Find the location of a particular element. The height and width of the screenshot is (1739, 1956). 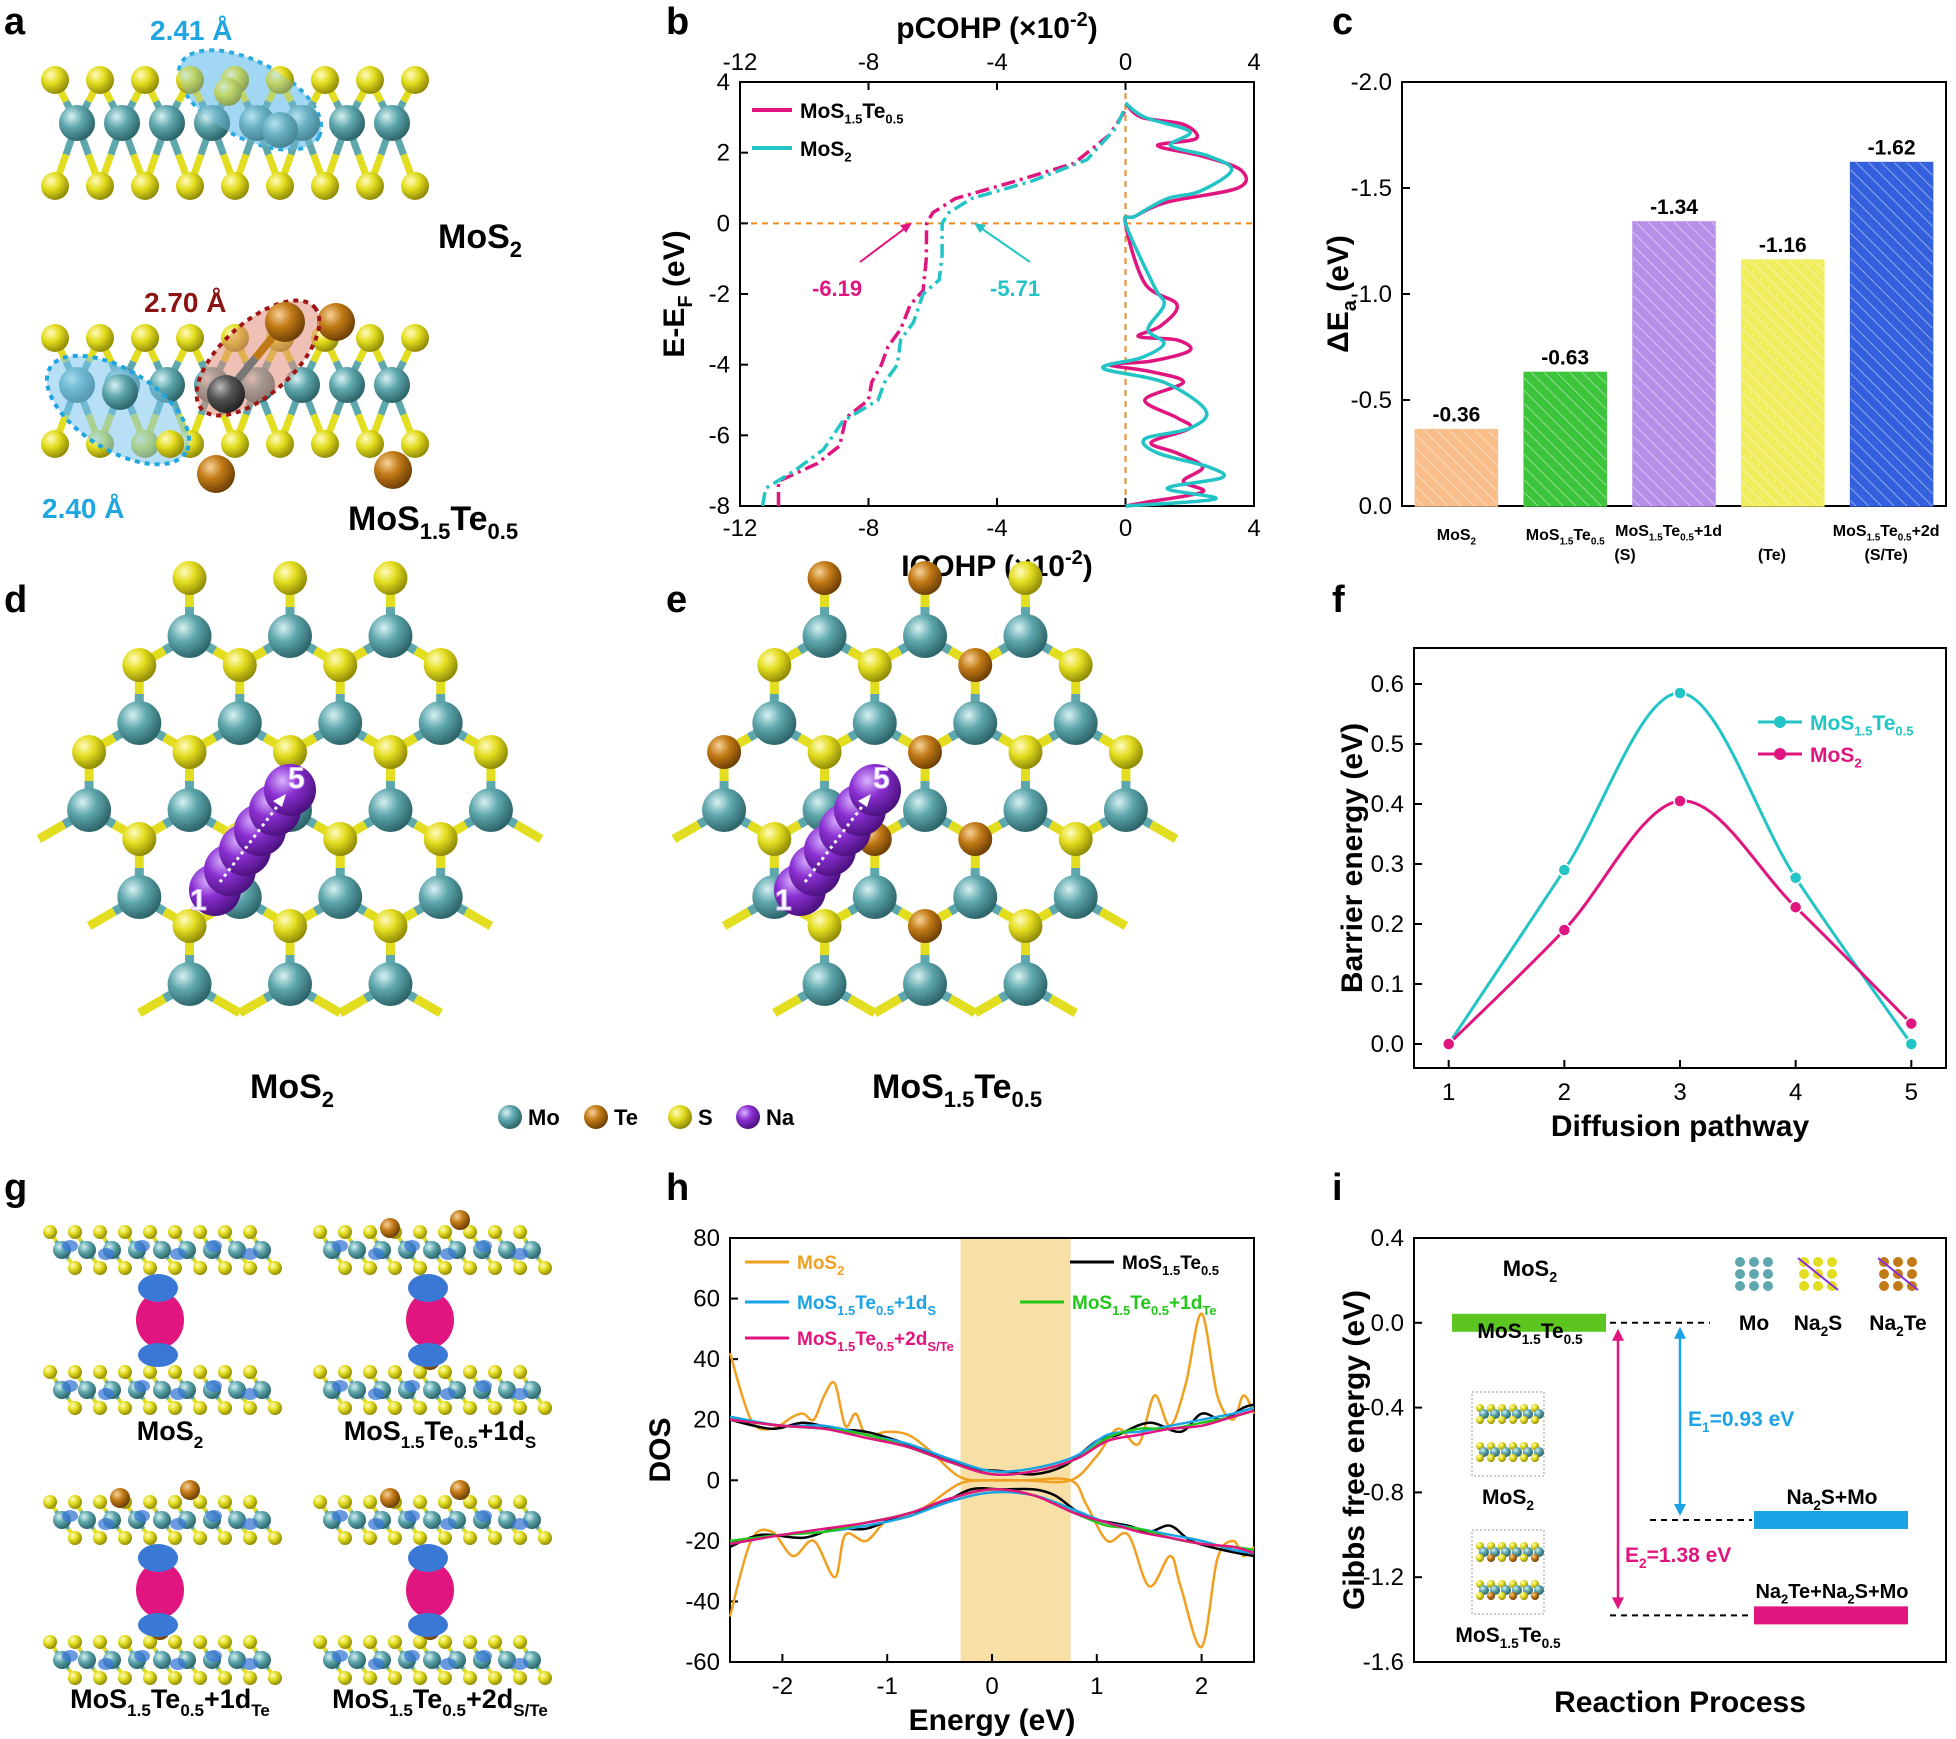

highlighted-s-atom is located at coordinates (228, 92).